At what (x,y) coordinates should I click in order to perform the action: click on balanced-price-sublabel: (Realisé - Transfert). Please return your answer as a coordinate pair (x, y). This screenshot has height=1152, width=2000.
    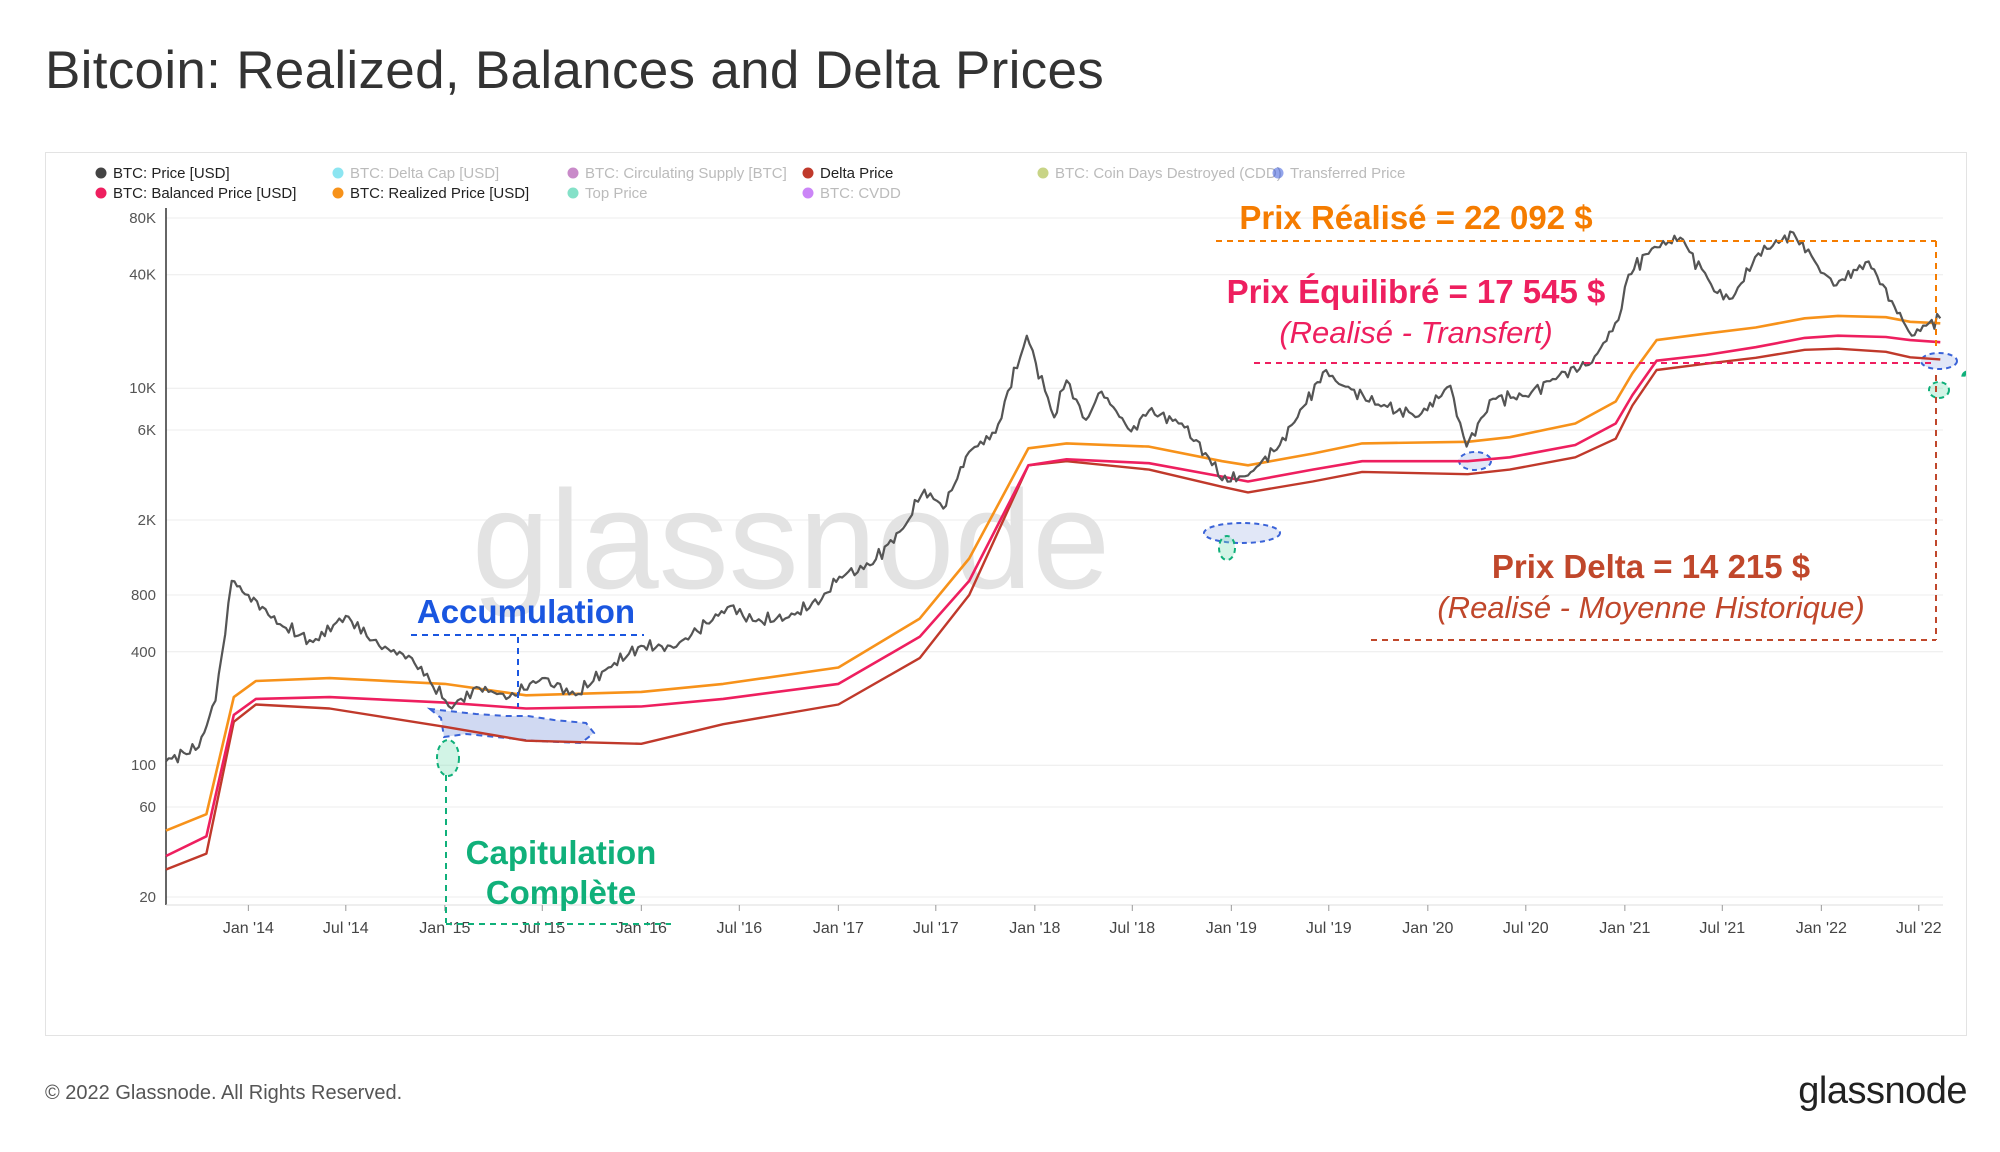
    Looking at the image, I should click on (1415, 332).